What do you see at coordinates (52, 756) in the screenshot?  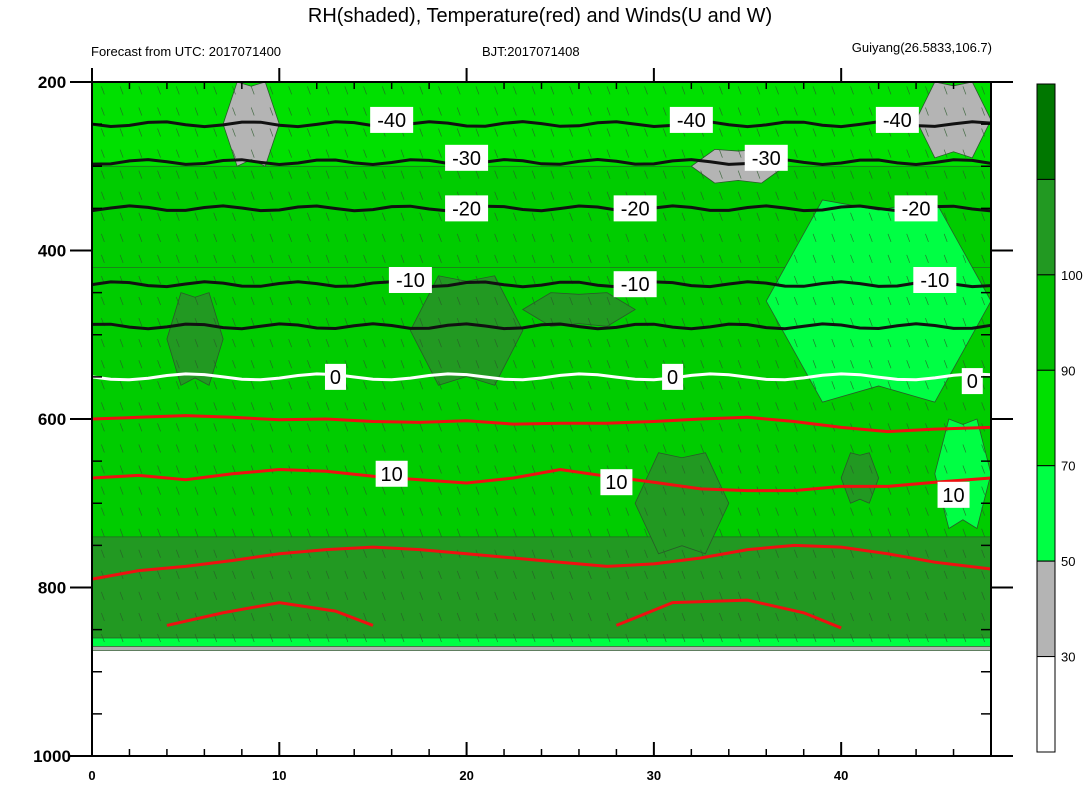 I see `y-tick-label: 1000` at bounding box center [52, 756].